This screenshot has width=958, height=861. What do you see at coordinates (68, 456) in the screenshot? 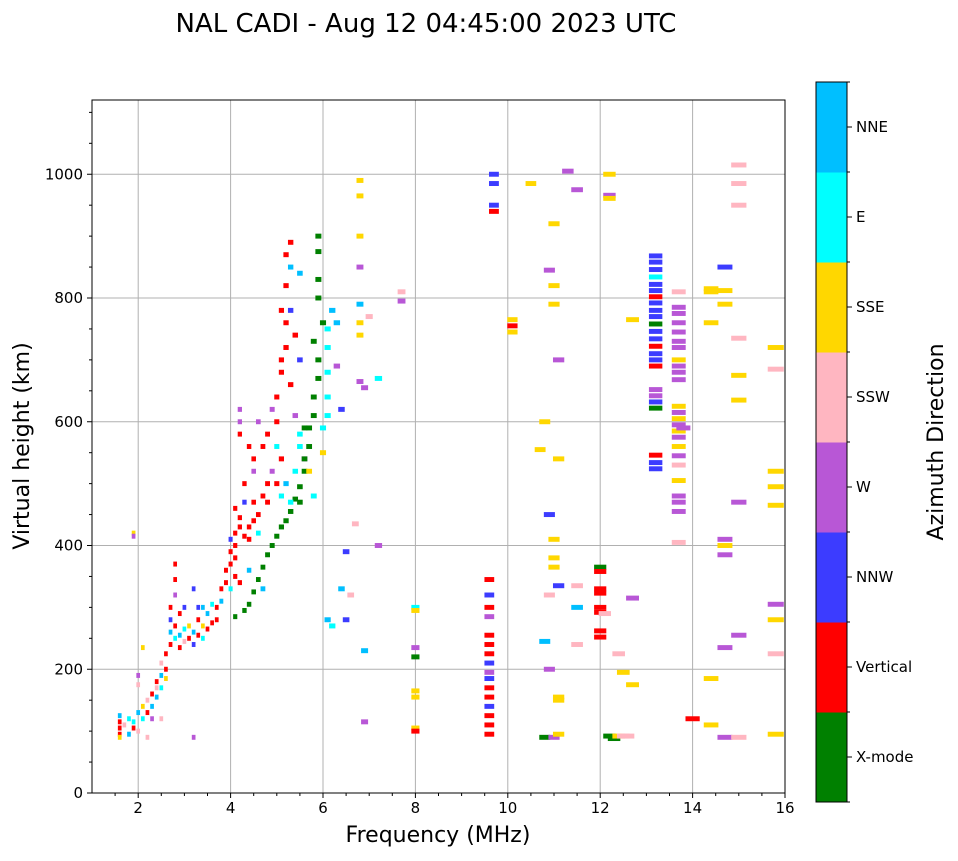
I see `y-axis-ticks: 0 200 400 600 800 1000` at bounding box center [68, 456].